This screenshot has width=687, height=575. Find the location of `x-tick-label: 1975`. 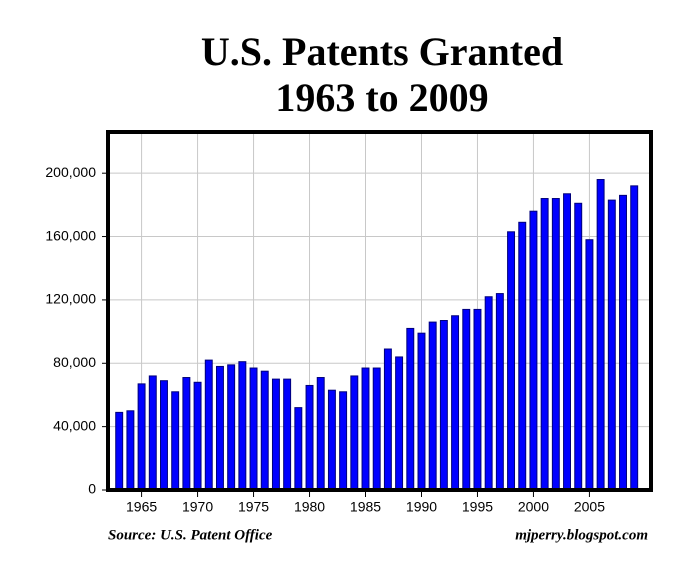

x-tick-label: 1975 is located at coordinates (253, 507).